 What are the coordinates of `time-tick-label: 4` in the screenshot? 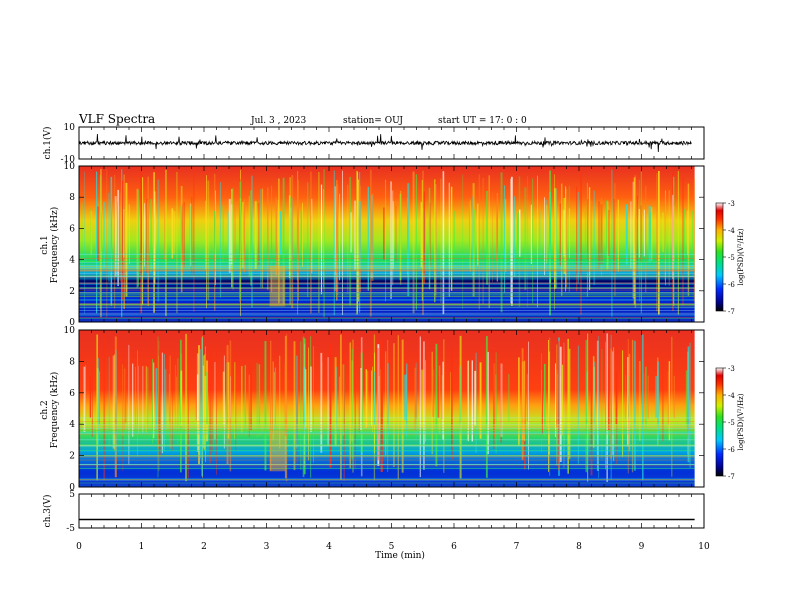 It's located at (329, 547).